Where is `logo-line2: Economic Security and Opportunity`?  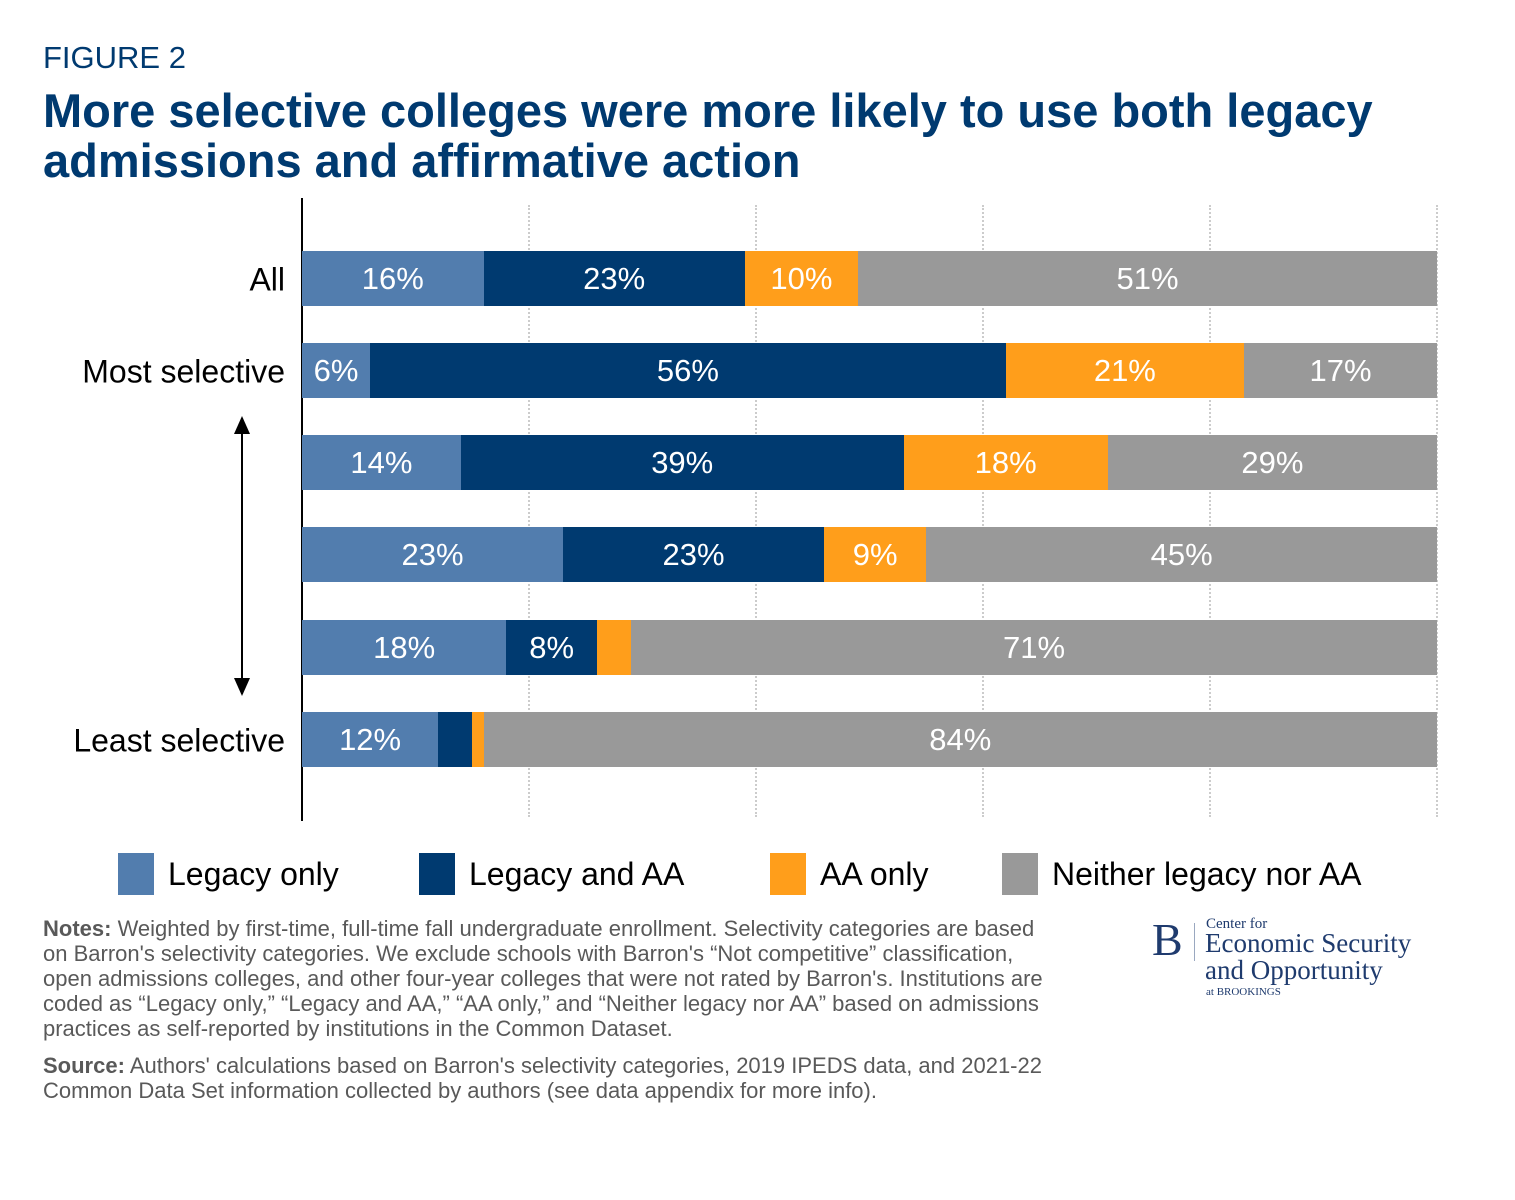
logo-line2: Economic Security and Opportunity is located at coordinates (1308, 956).